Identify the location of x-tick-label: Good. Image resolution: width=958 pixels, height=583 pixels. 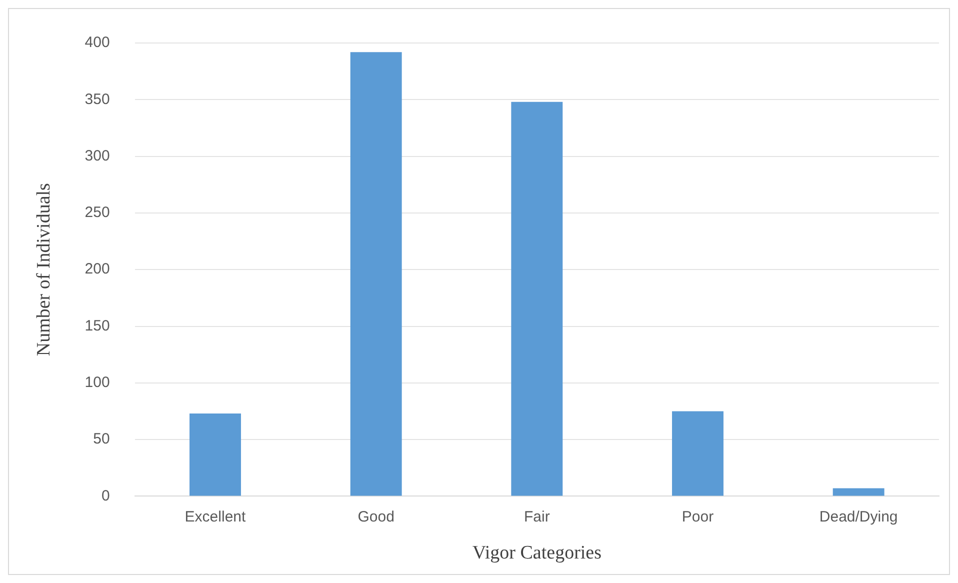
(376, 517).